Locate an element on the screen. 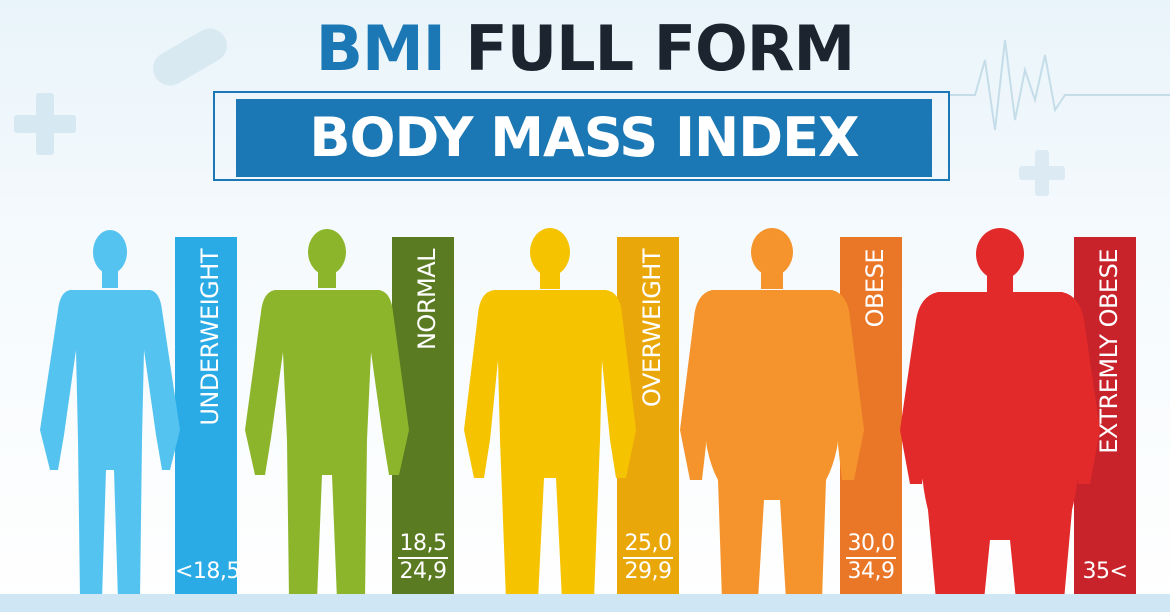  range-label: 35< is located at coordinates (1105, 572).